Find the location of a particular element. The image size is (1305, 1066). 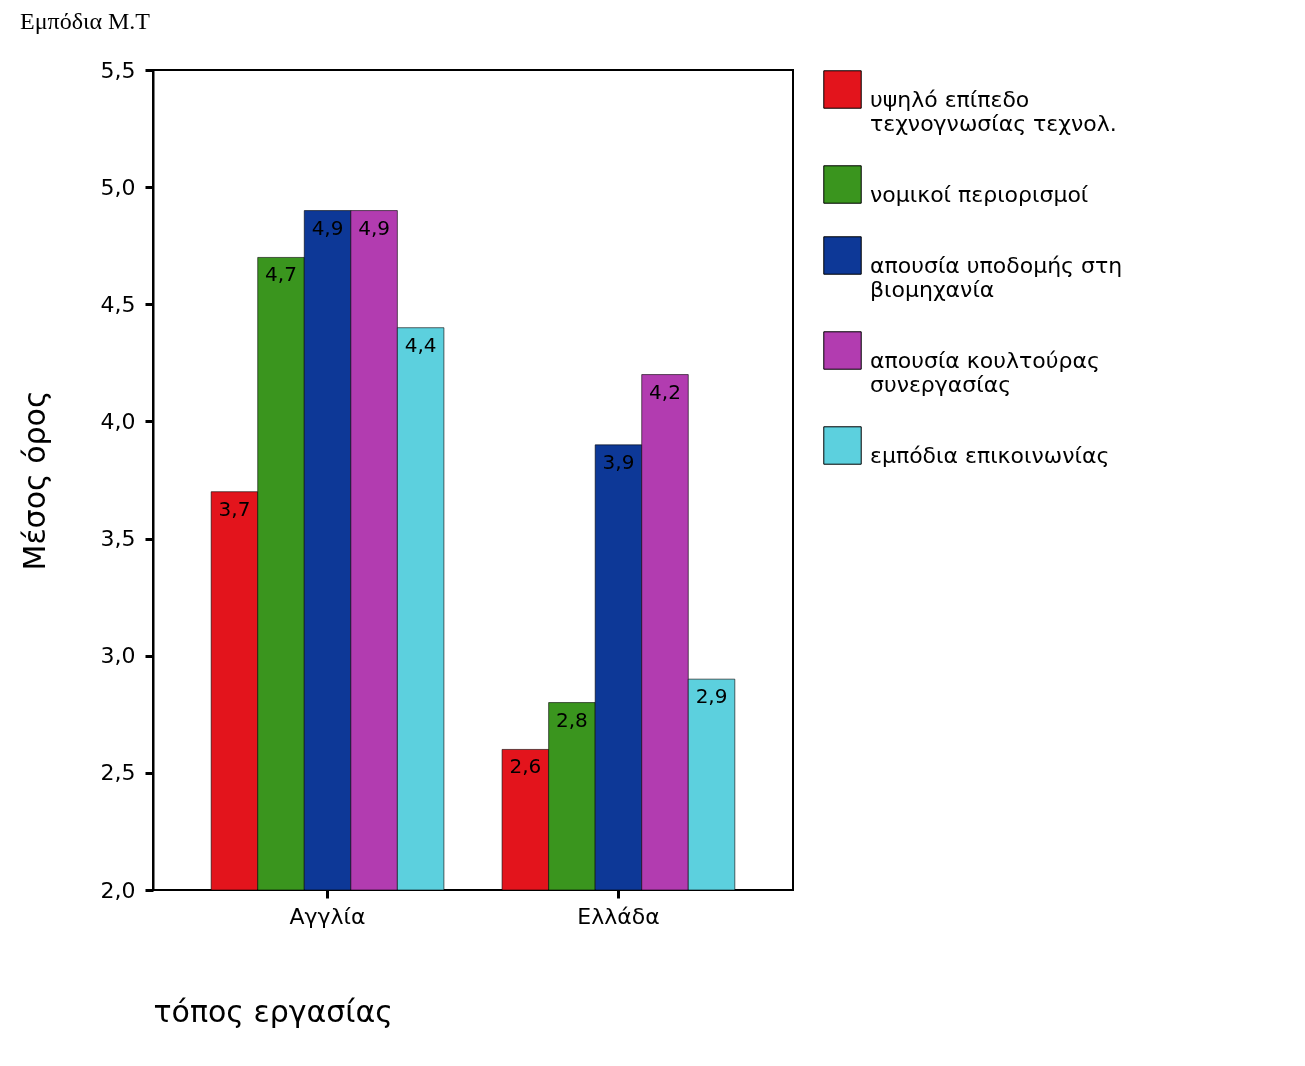

data-label: 4,4 is located at coordinates (420, 344).